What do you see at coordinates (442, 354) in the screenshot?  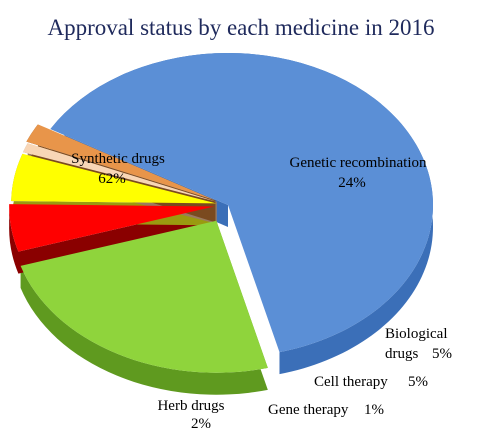 I see `series-value-biological-drugs: 5%` at bounding box center [442, 354].